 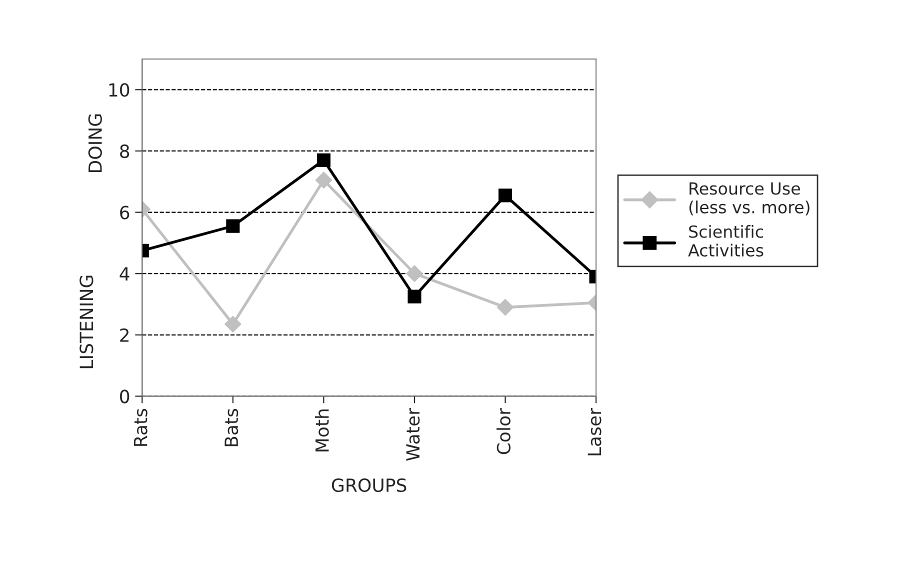 What do you see at coordinates (749, 199) in the screenshot?
I see `legend-label: Resource Use (less vs. more)` at bounding box center [749, 199].